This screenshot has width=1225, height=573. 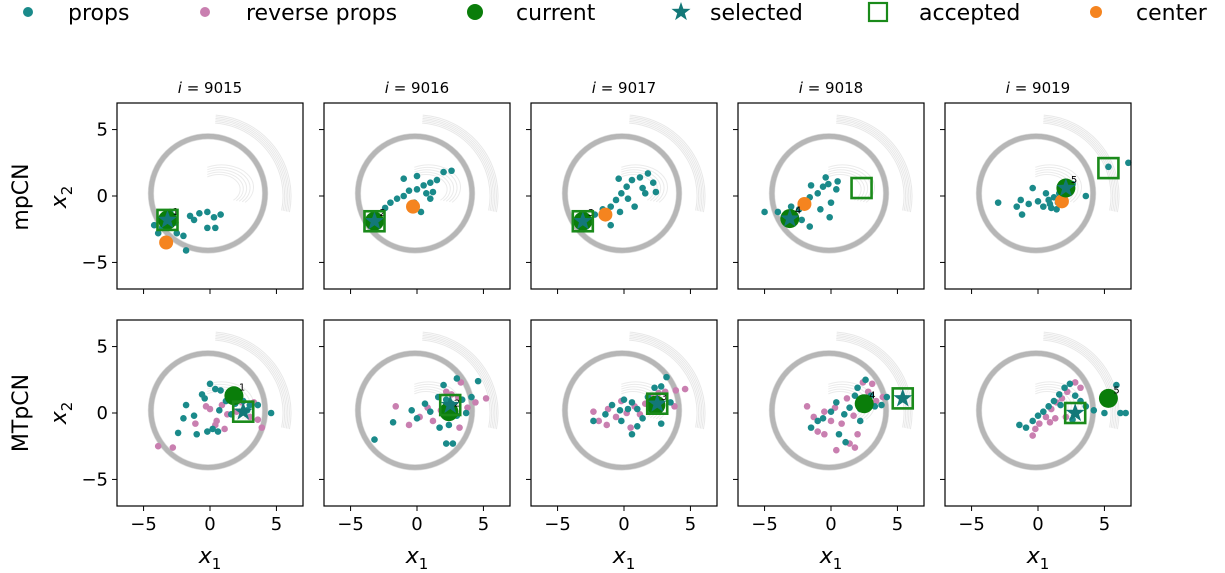 I want to click on legend-label-accepted: accepted, so click(x=969, y=13).